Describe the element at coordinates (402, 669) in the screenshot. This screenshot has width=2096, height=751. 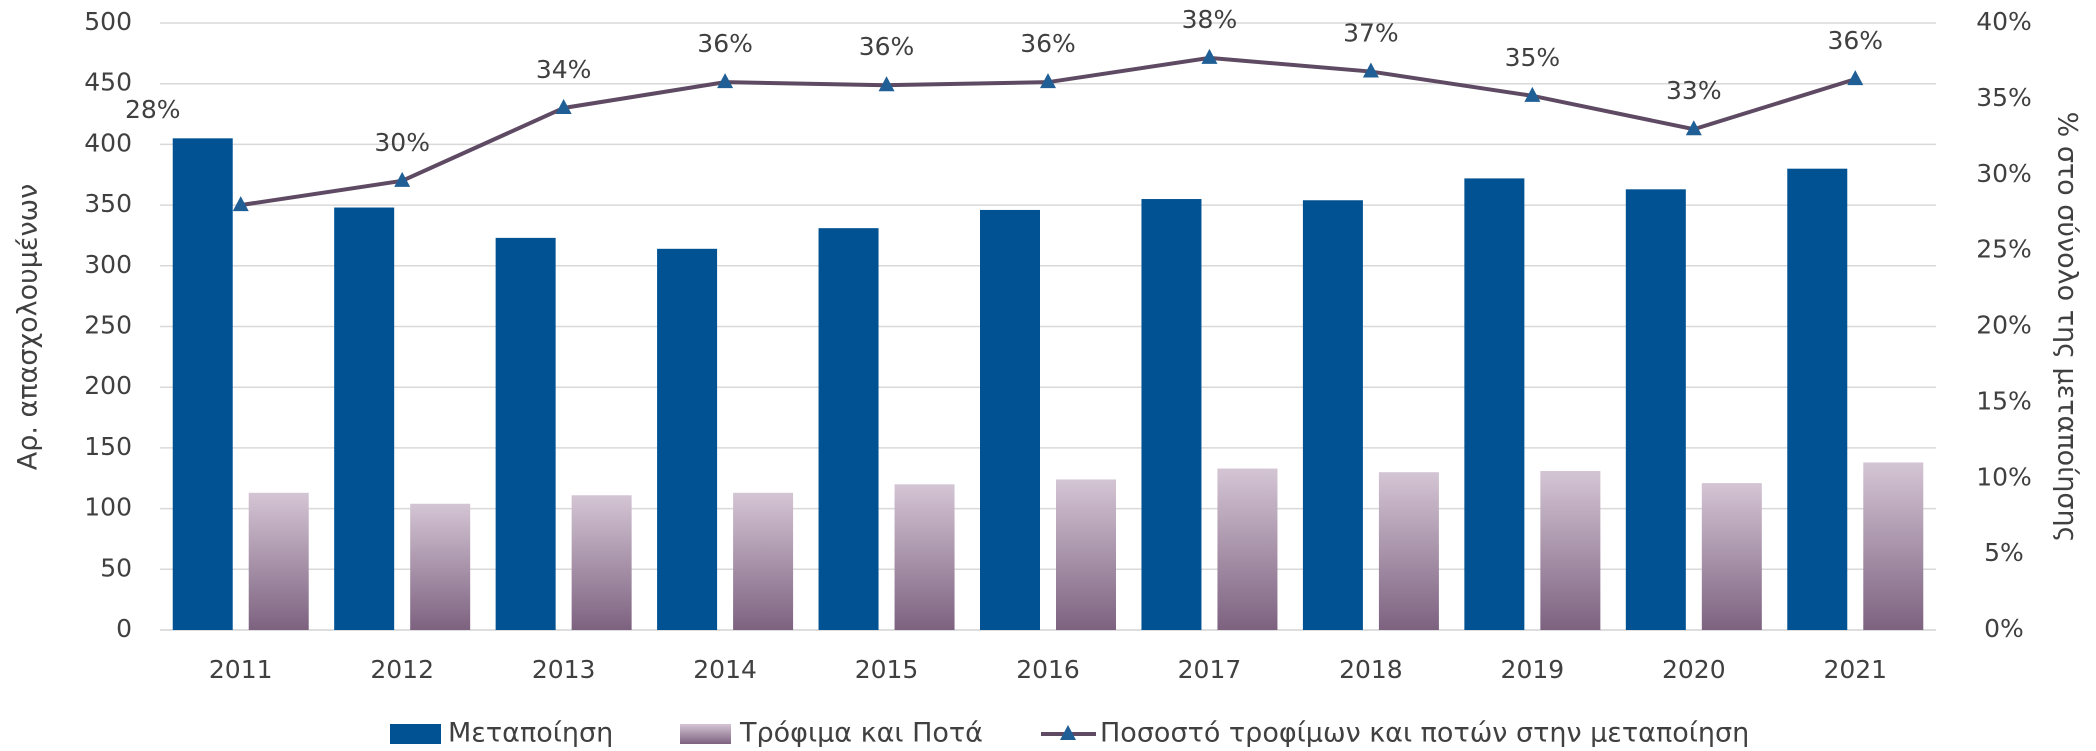
I see `x-tick-label: 2012` at that location.